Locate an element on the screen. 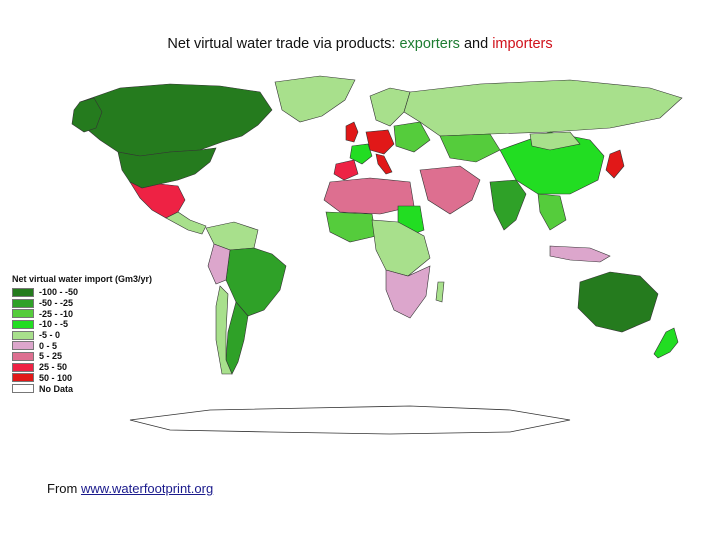 The height and width of the screenshot is (540, 720). source-footer: From www.waterfootprint.org is located at coordinates (130, 488).